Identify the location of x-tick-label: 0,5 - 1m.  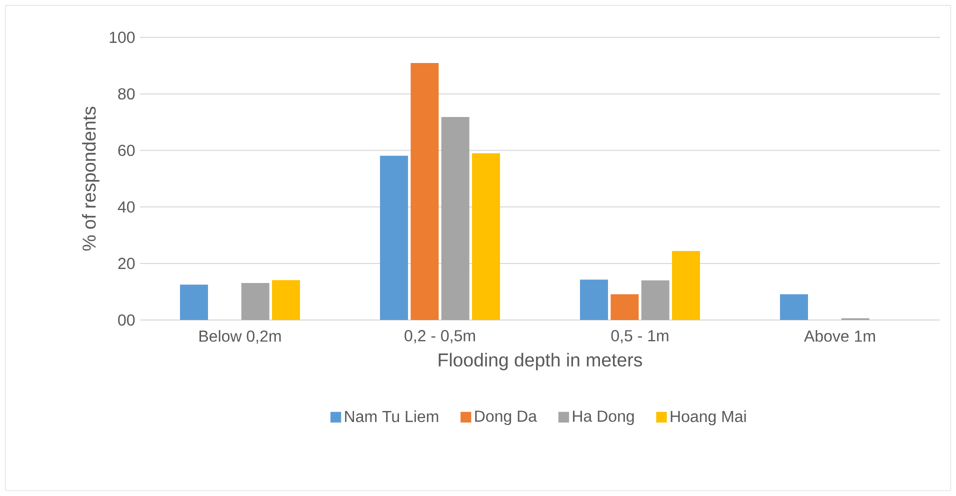
(639, 337).